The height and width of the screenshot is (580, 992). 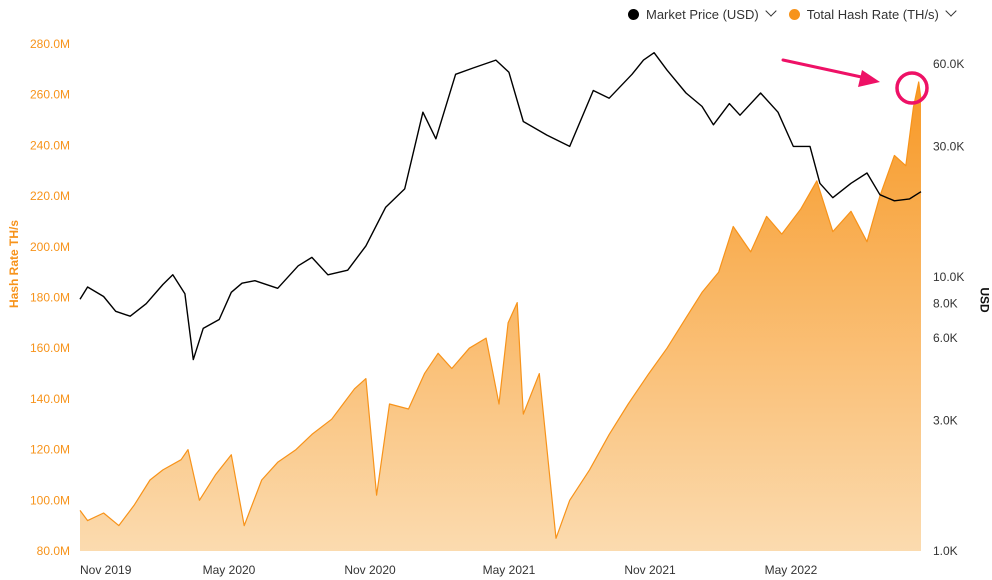 I want to click on y-left-tick-label: 280.0M, so click(x=50, y=44).